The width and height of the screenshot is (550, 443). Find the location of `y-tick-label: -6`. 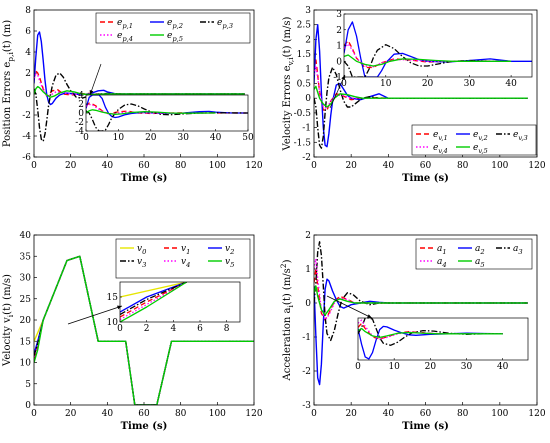

y-tick-label: -6 is located at coordinates (26, 158).